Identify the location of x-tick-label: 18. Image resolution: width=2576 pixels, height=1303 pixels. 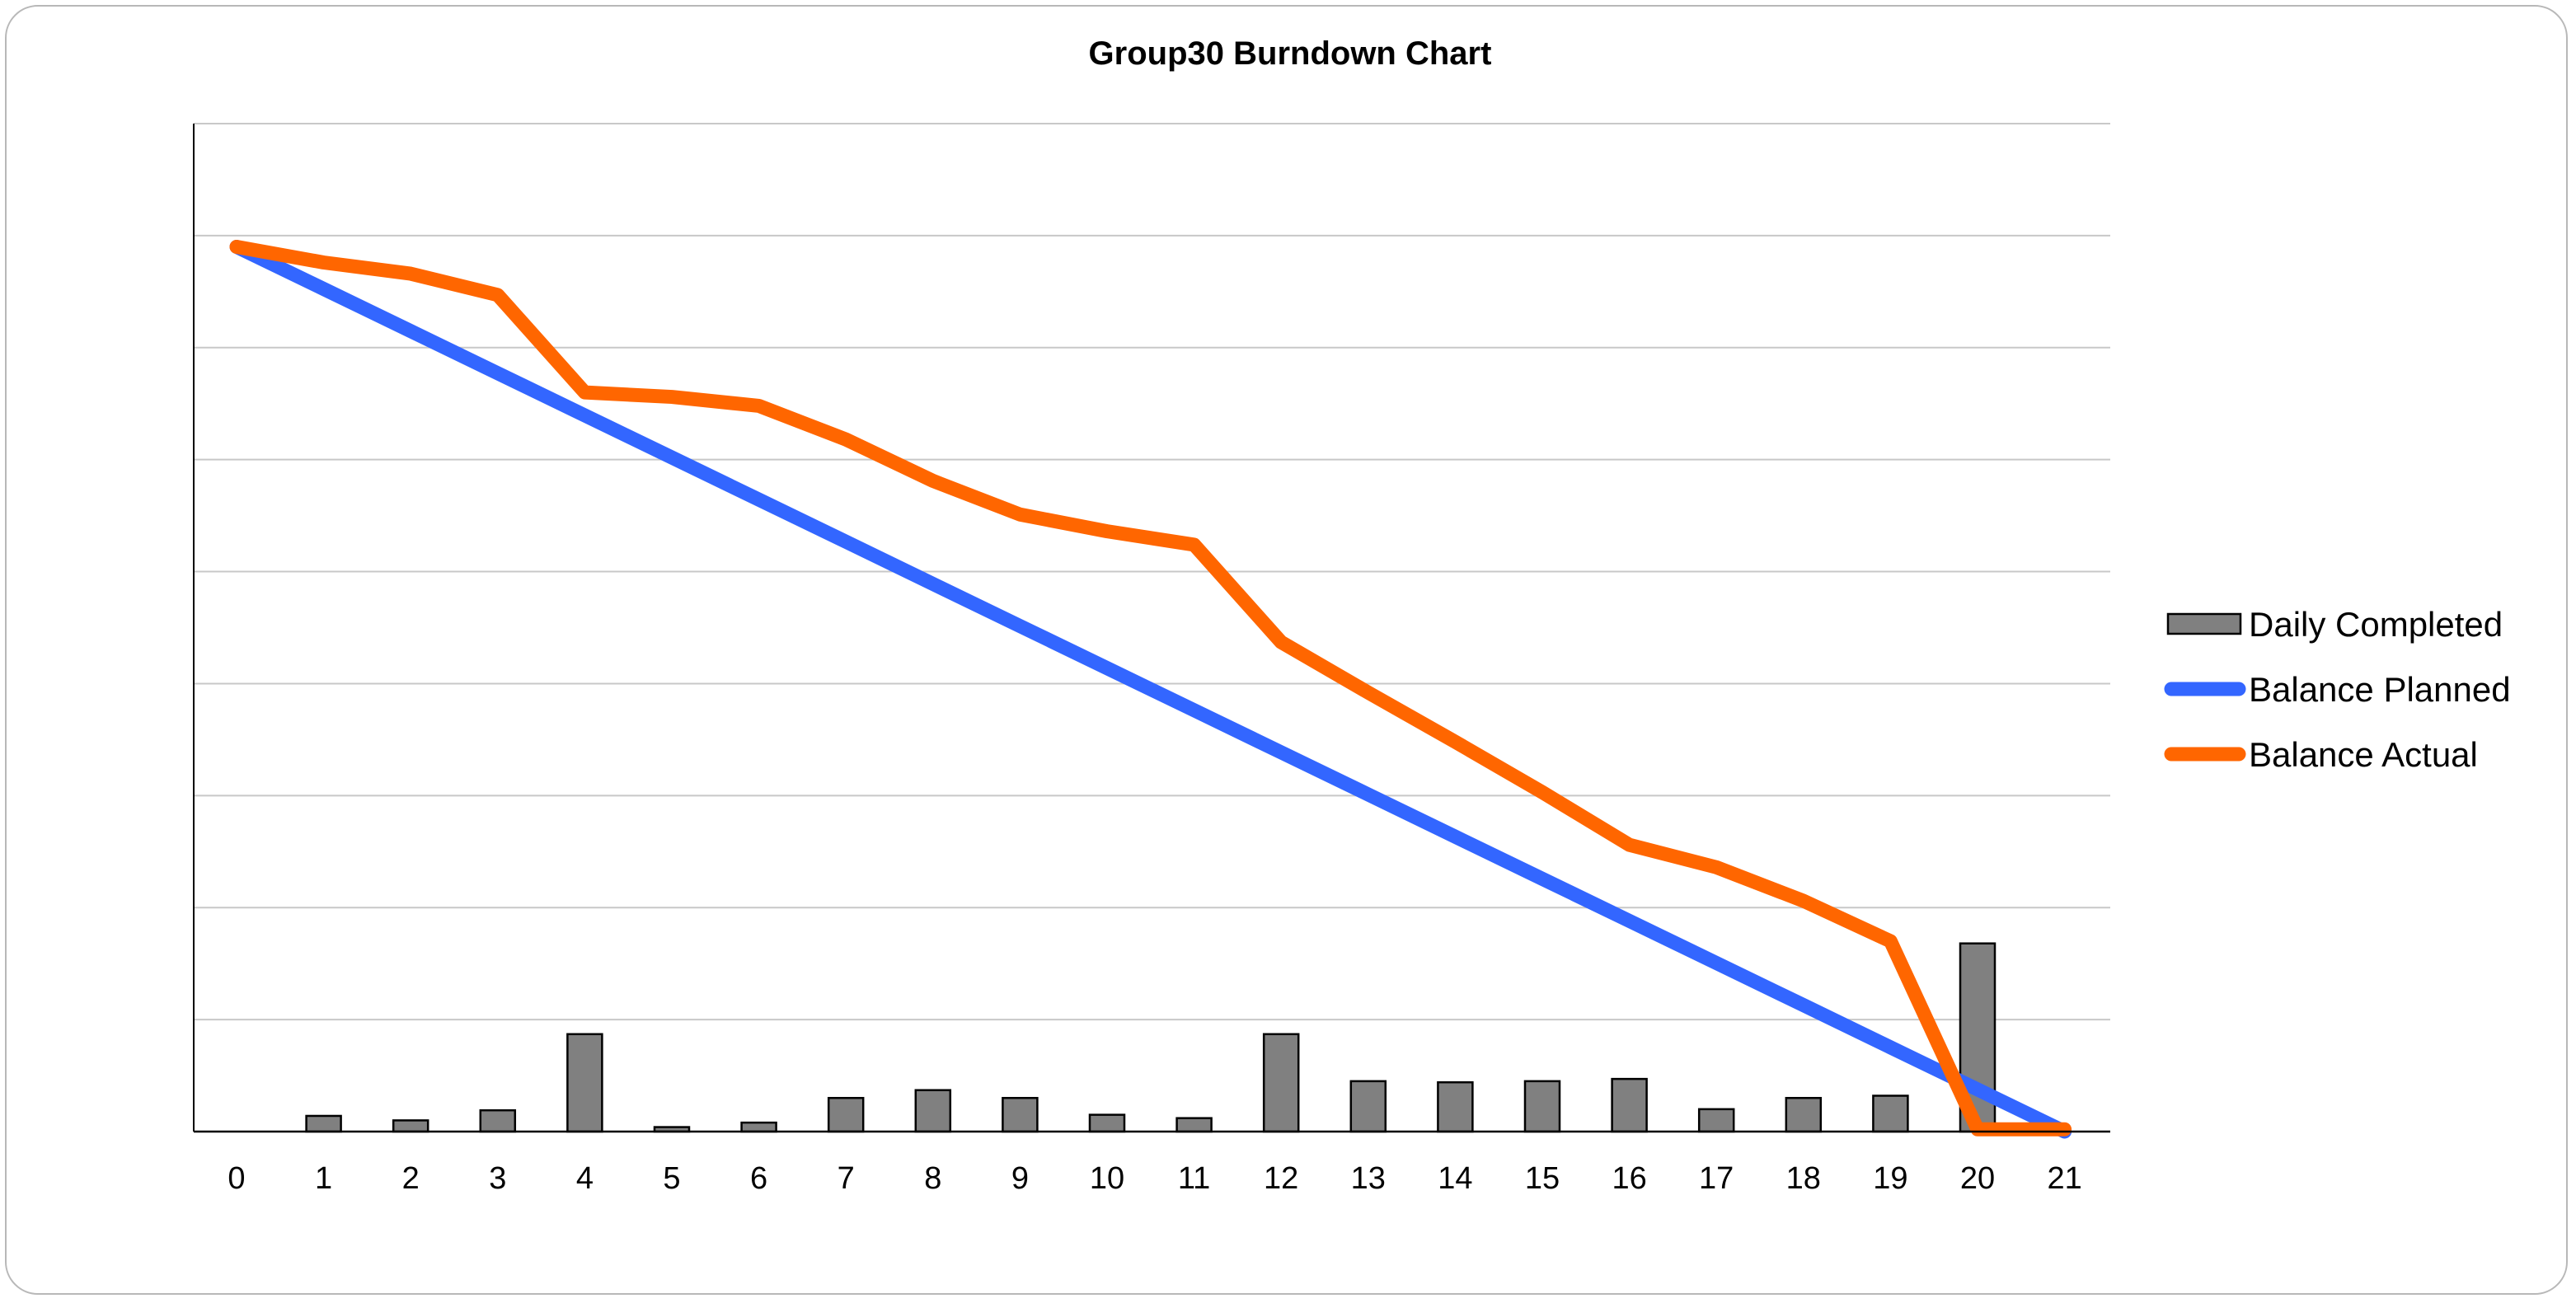
(1803, 1179).